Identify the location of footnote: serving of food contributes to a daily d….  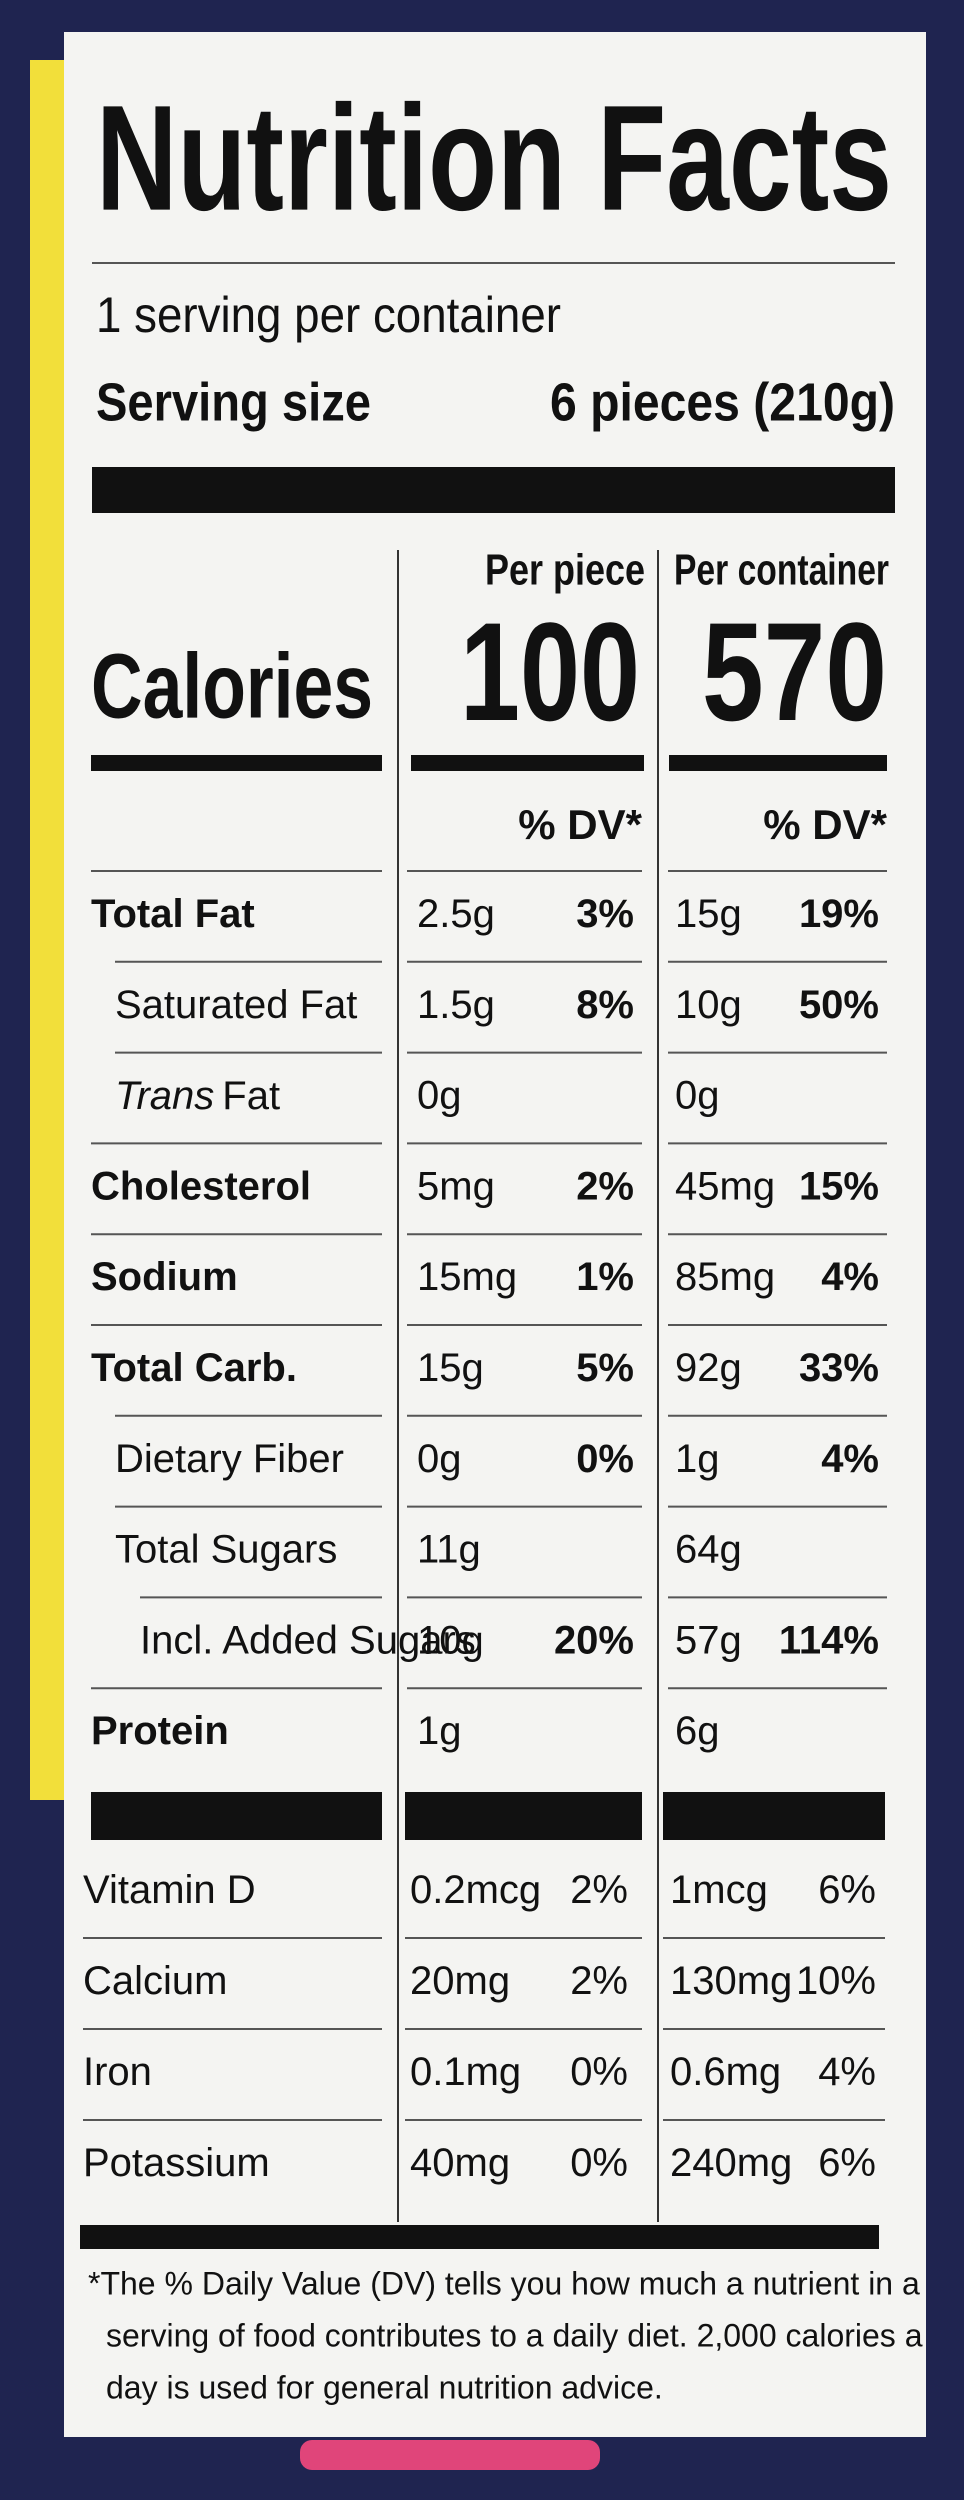
(514, 2335).